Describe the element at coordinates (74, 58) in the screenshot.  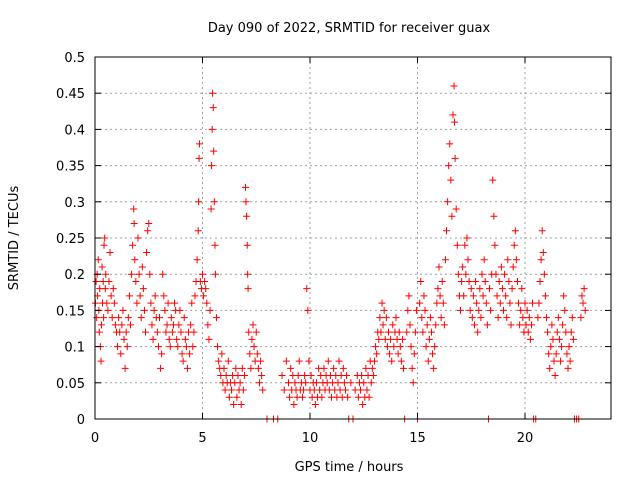
I see `y-tick-label: 0.5` at that location.